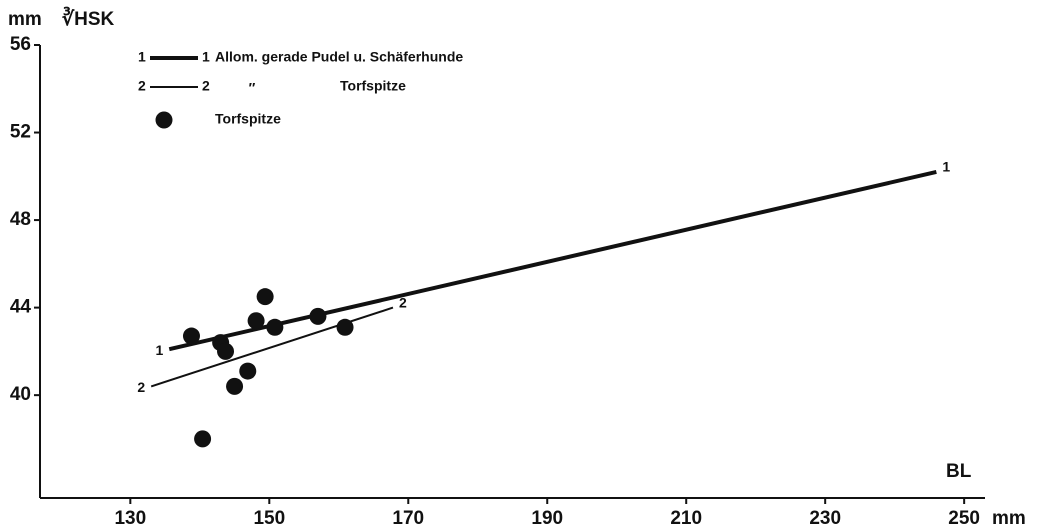 The width and height of the screenshot is (1052, 530). Describe the element at coordinates (1009, 518) in the screenshot. I see `x-unit: mm` at that location.